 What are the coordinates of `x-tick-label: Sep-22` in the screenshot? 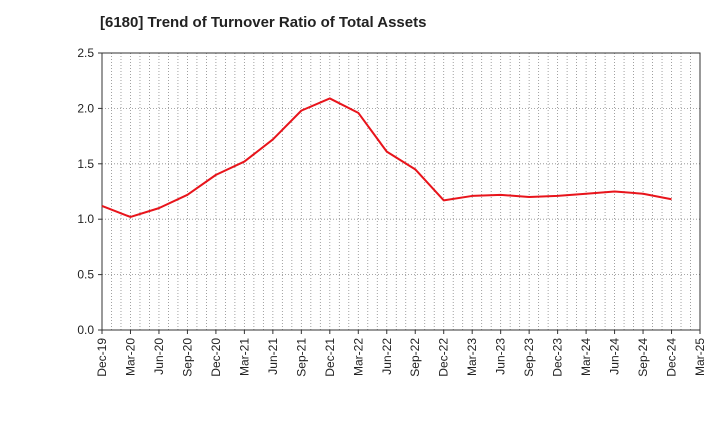 It's located at (415, 357).